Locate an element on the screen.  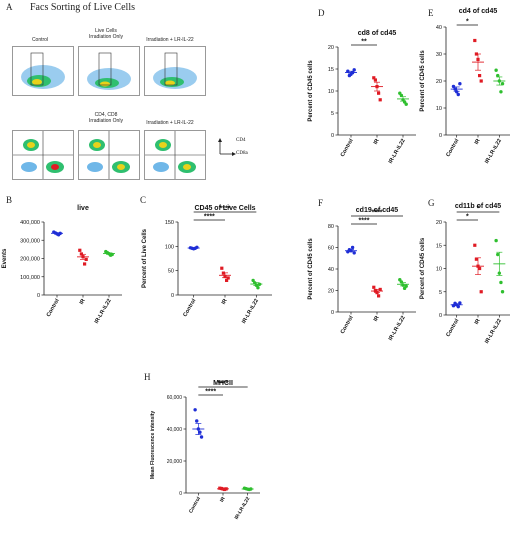
chart-title: cd19 of cd45 is located at coordinates (377, 210).